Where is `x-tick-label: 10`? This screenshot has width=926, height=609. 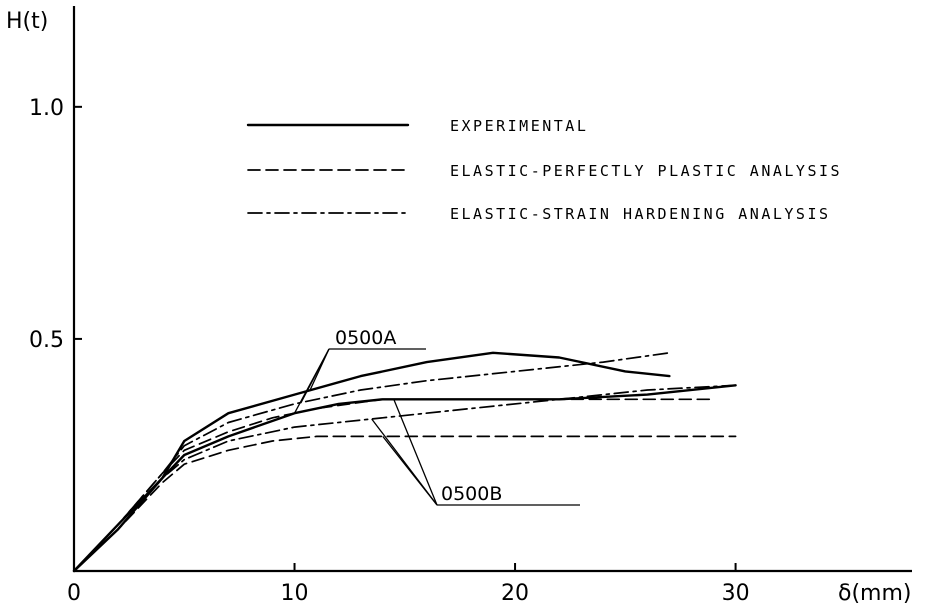
x-tick-label: 10 is located at coordinates (295, 593).